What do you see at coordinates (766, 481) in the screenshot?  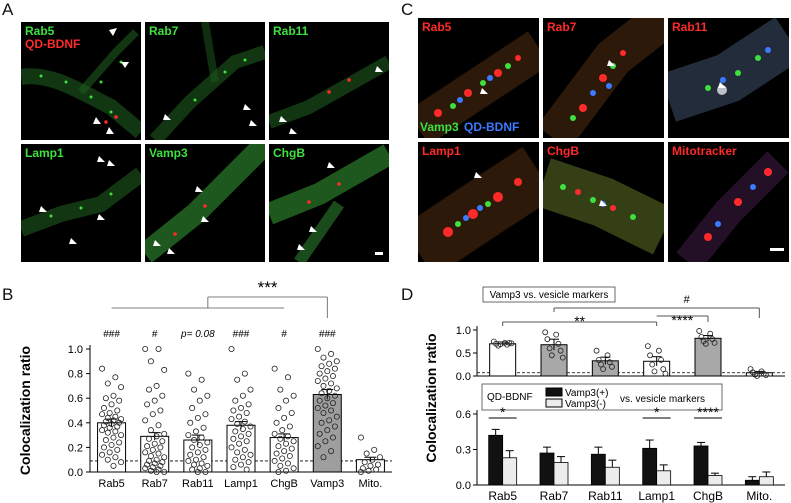 I see `d-bottom-bar-mito-neg` at bounding box center [766, 481].